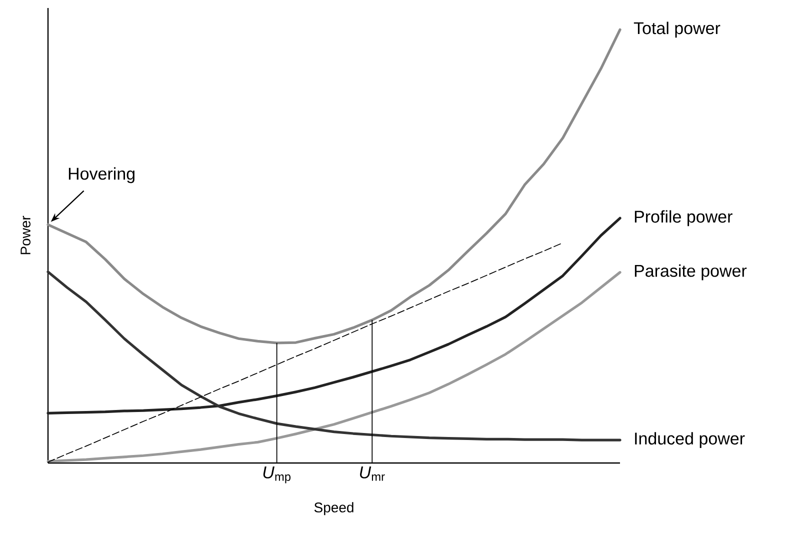 The image size is (790, 545). Describe the element at coordinates (101, 175) in the screenshot. I see `annotation: Hovering` at that location.